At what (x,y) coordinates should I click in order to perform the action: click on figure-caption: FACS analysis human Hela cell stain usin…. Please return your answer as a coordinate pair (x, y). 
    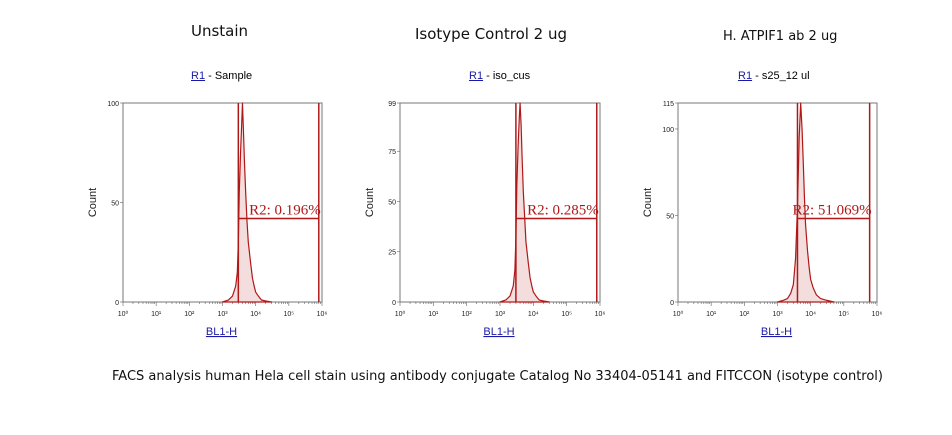
    Looking at the image, I should click on (497, 376).